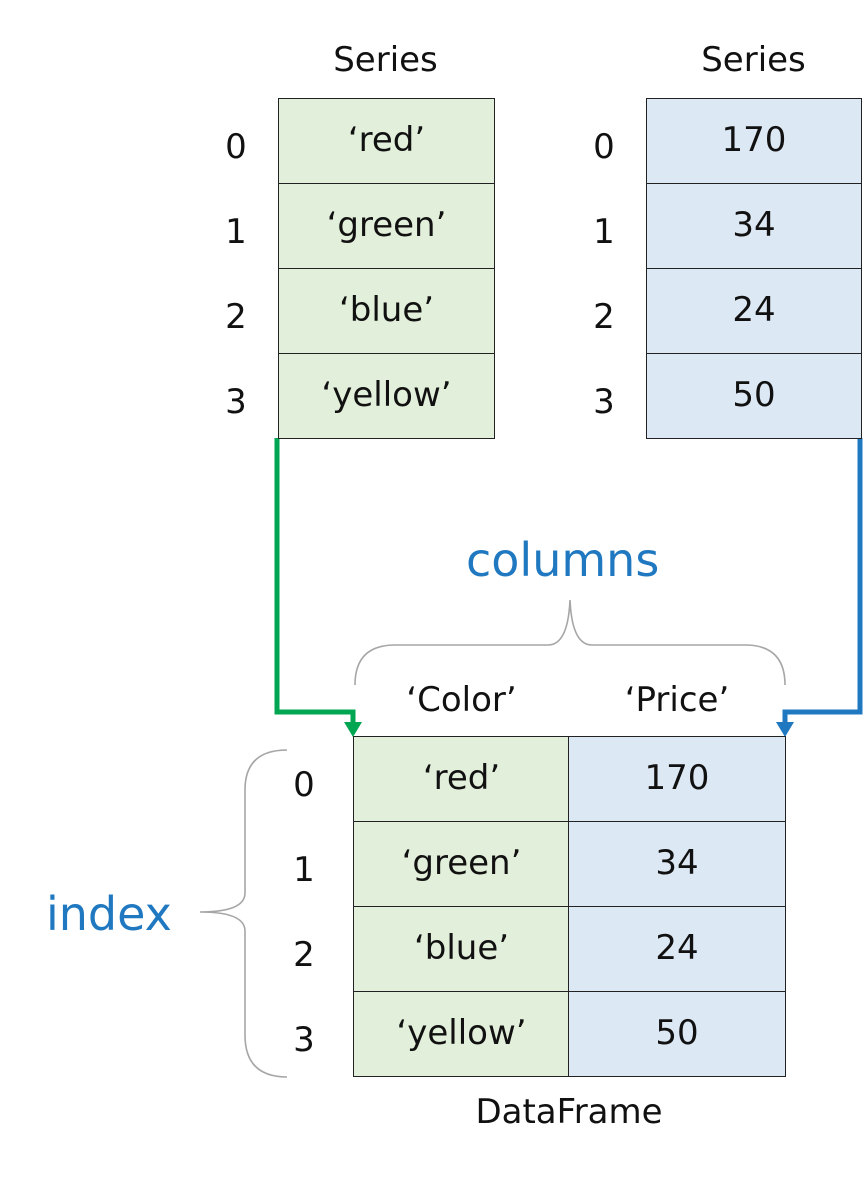  Describe the element at coordinates (461, 949) in the screenshot. I see `df-cell-color: ‘blue’` at that location.